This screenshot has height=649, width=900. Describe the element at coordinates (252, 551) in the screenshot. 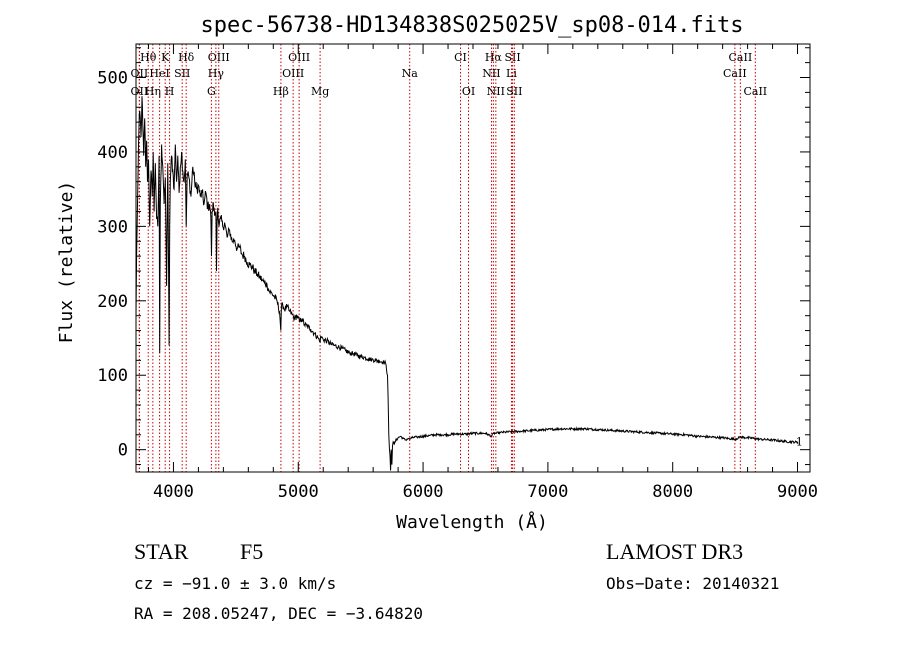

I see `object-subclass: F5` at that location.